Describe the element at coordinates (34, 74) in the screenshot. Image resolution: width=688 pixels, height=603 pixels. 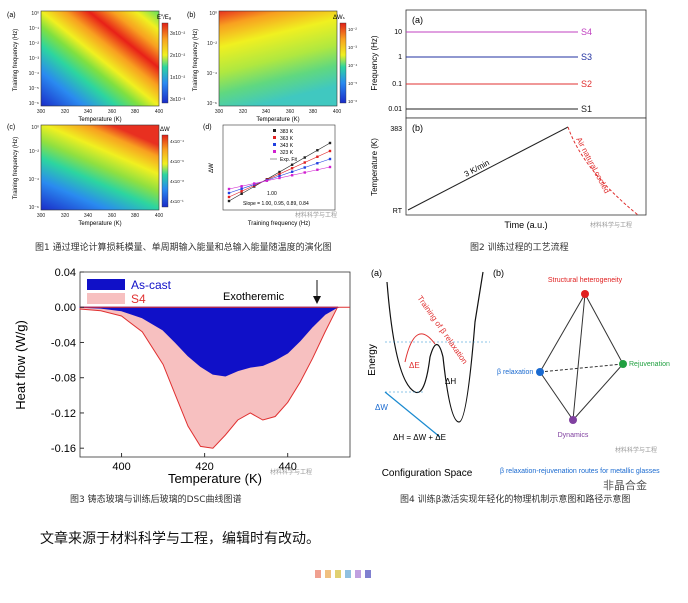
I see `freq-tick: 10⁻⁴` at that location.